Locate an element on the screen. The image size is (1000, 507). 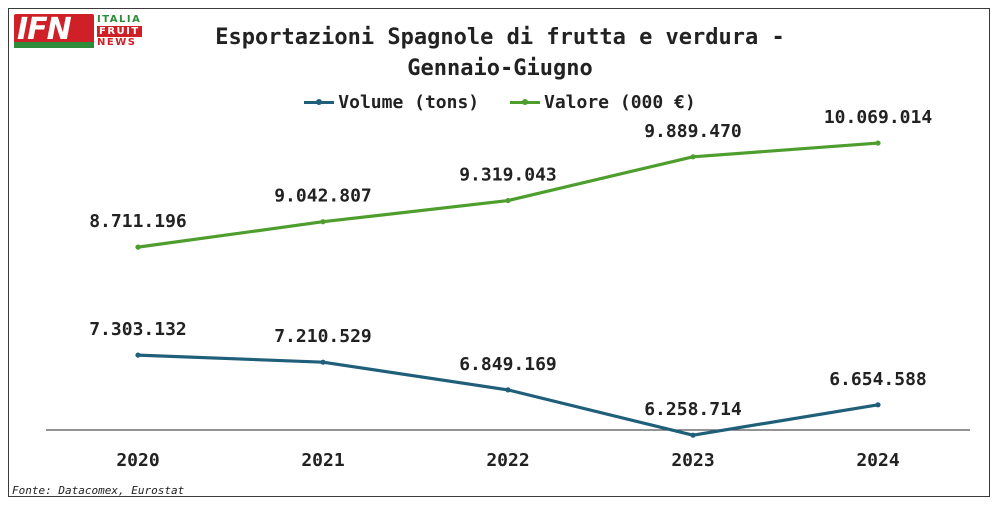
ifn-logo: IFN ITALIA FRUIT NEWS is located at coordinates (81, 31).